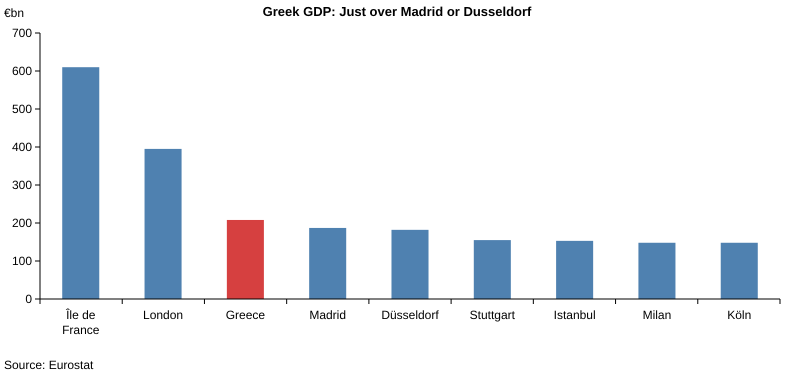  What do you see at coordinates (49, 365) in the screenshot?
I see `source-note: Source: Eurostat` at bounding box center [49, 365].